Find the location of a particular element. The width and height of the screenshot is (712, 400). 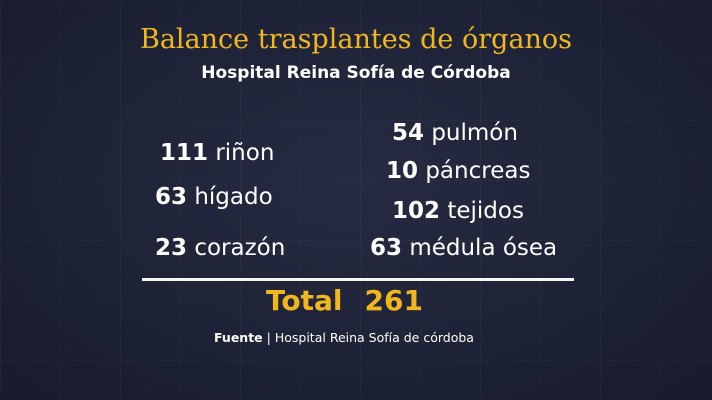

stat-label: riñon is located at coordinates (245, 153).